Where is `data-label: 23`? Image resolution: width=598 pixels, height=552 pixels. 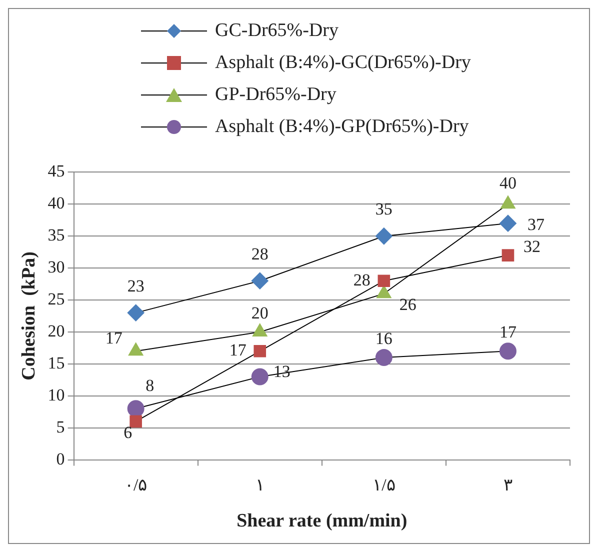 data-label: 23 is located at coordinates (135, 286).